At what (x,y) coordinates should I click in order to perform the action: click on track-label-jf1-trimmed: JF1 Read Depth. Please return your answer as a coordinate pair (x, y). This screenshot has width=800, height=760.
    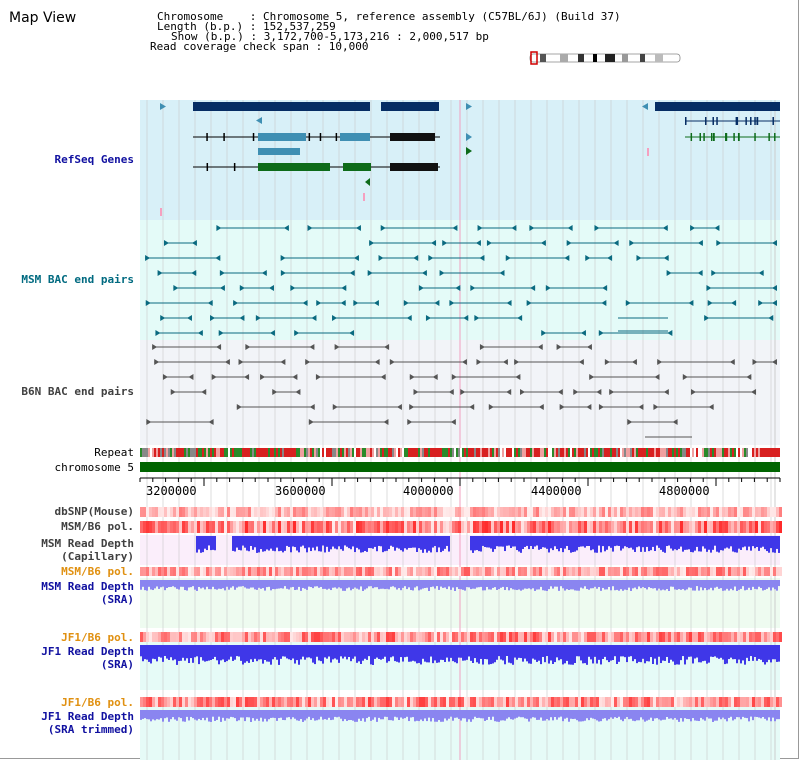
    Looking at the image, I should click on (87, 716).